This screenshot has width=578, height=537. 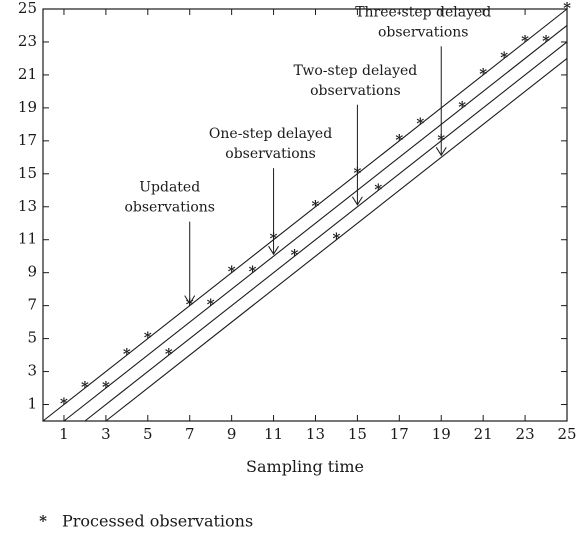 What do you see at coordinates (43, 521) in the screenshot?
I see `legend-marker: *` at bounding box center [43, 521].